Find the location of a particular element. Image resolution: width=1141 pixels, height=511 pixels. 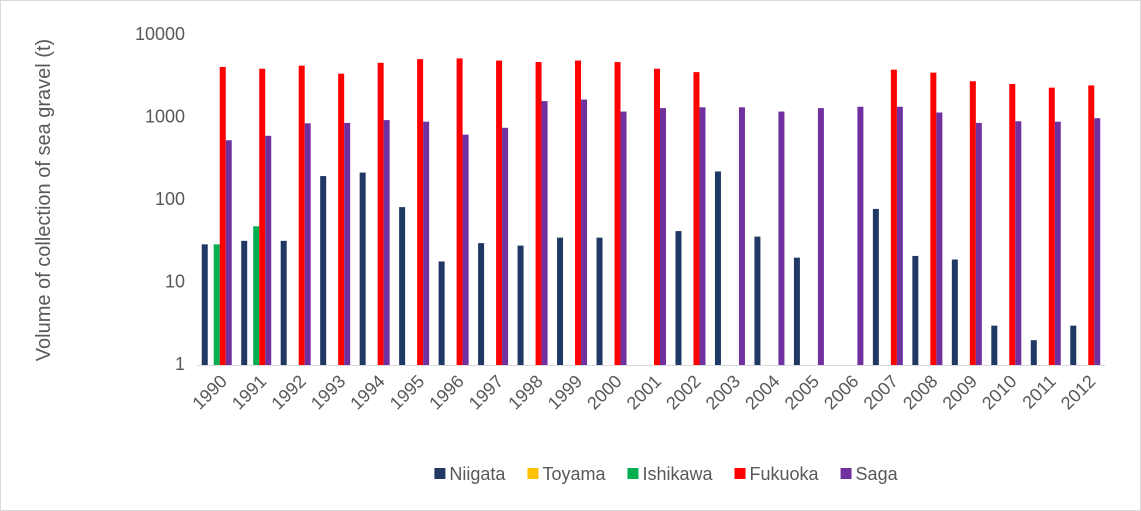

y-tick-label: 10000 is located at coordinates (160, 34).